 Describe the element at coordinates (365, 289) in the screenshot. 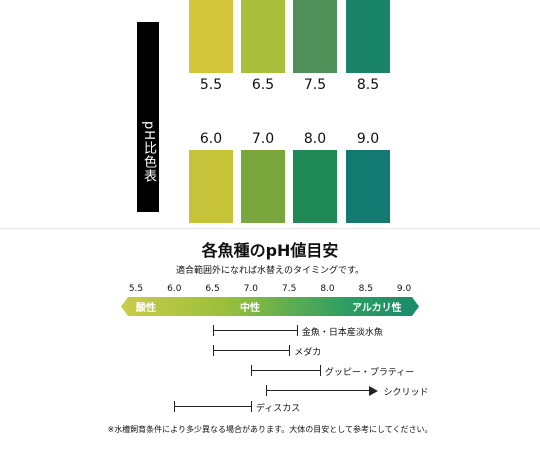

I see `ph-tick-label: 8.5` at that location.